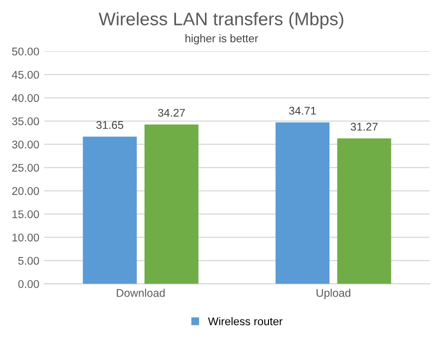 The image size is (443, 342). Describe the element at coordinates (26, 52) in the screenshot. I see `y-tick-label: 50.00` at that location.